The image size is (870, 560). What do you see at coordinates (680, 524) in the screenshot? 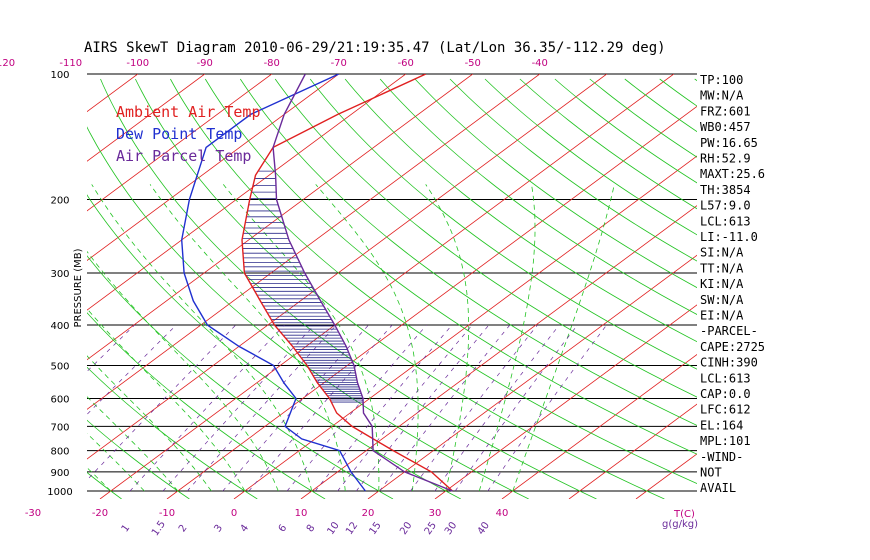
I see `mixing-ratio-label: g(g/kg)` at bounding box center [680, 524].